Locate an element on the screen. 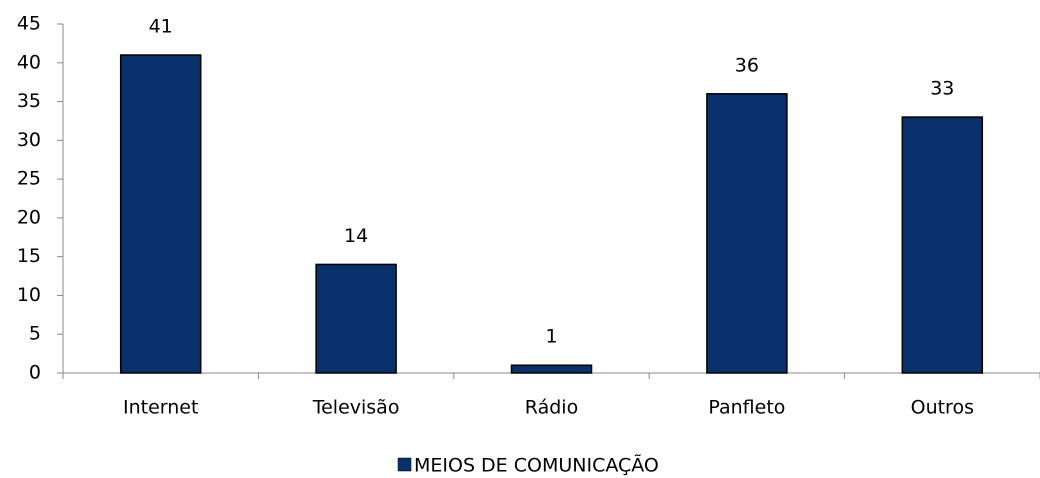 The image size is (1040, 478). y-tick-label: 10 is located at coordinates (29, 295).